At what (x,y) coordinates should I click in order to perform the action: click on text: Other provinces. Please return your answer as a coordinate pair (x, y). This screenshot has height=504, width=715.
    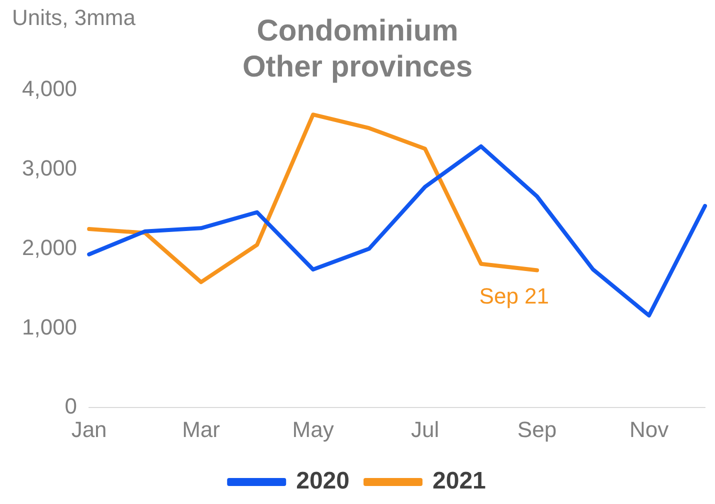
    Looking at the image, I should click on (357, 67).